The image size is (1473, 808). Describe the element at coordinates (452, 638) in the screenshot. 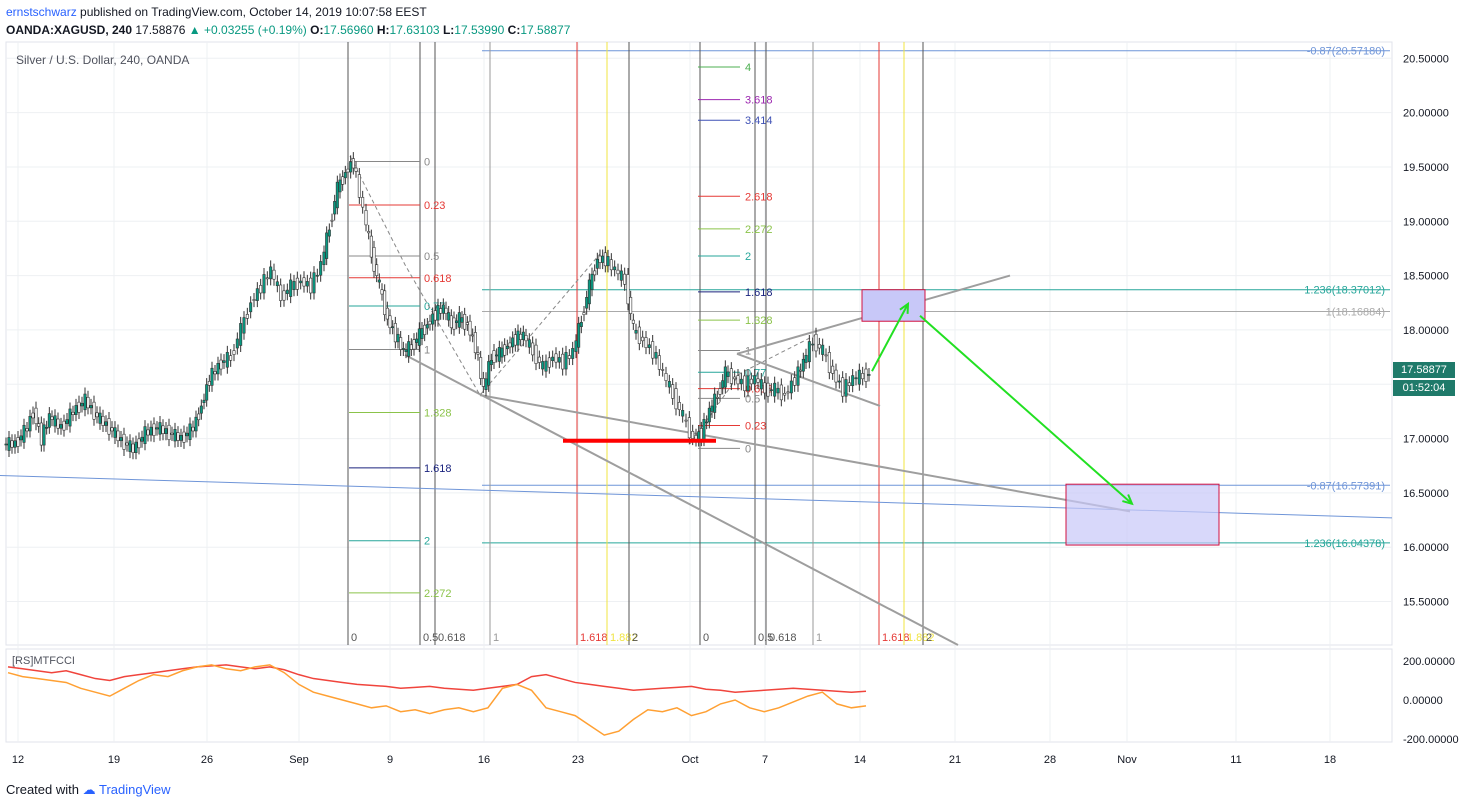

I see `time-fib-label: 0.618` at that location.